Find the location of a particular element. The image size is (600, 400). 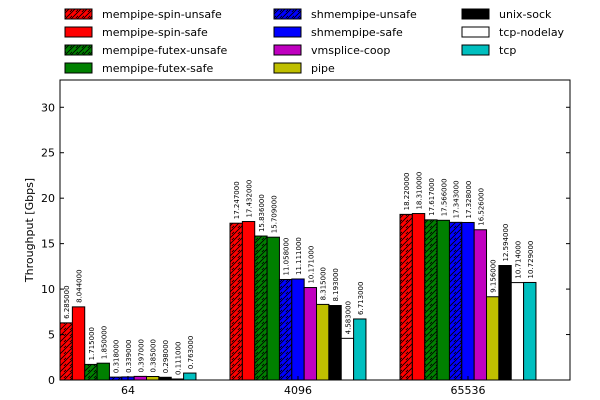

y-axis-label: Throughput [Gbps] is located at coordinates (29, 230).